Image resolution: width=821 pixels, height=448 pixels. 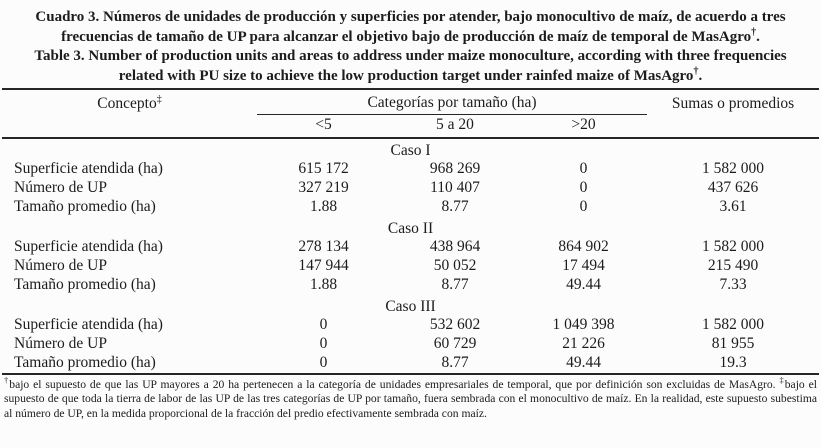 I want to click on table-subheader-row: <5 5 a 20 >20, so click(x=411, y=126).